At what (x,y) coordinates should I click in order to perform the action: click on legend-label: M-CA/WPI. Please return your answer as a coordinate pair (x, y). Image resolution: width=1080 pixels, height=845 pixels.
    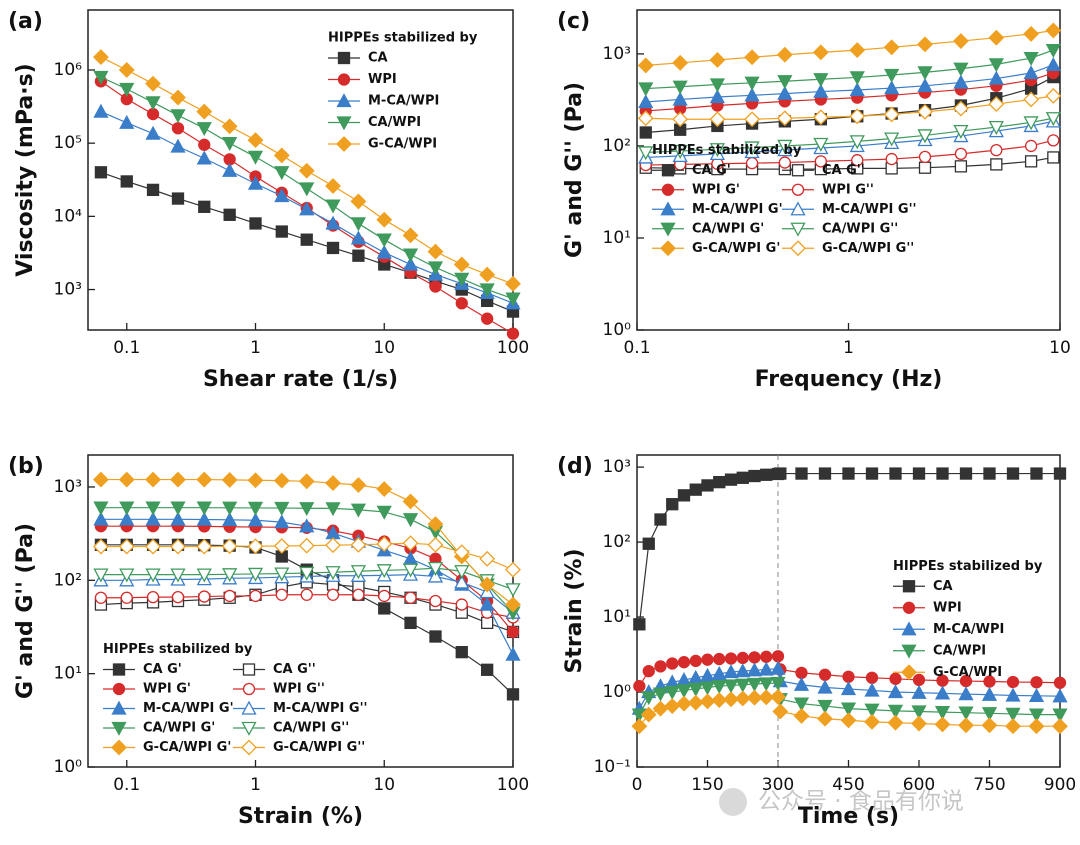
    Looking at the image, I should click on (403, 101).